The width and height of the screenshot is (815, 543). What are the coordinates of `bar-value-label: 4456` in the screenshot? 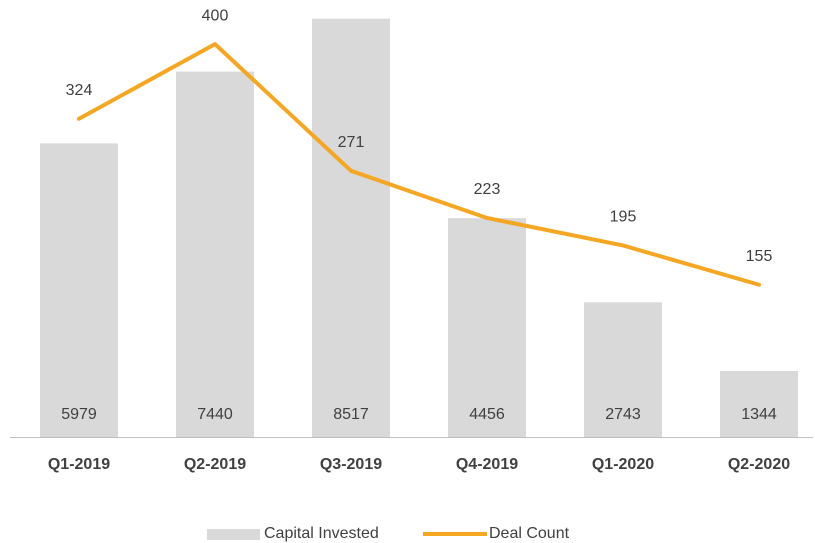 It's located at (487, 414).